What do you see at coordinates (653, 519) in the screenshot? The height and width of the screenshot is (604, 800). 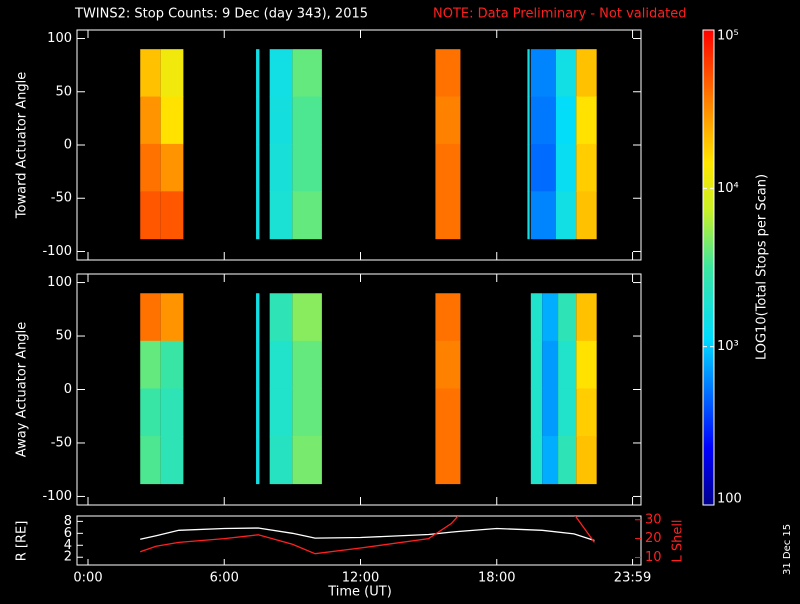 I see `y2-tick-label: 30` at bounding box center [653, 519].